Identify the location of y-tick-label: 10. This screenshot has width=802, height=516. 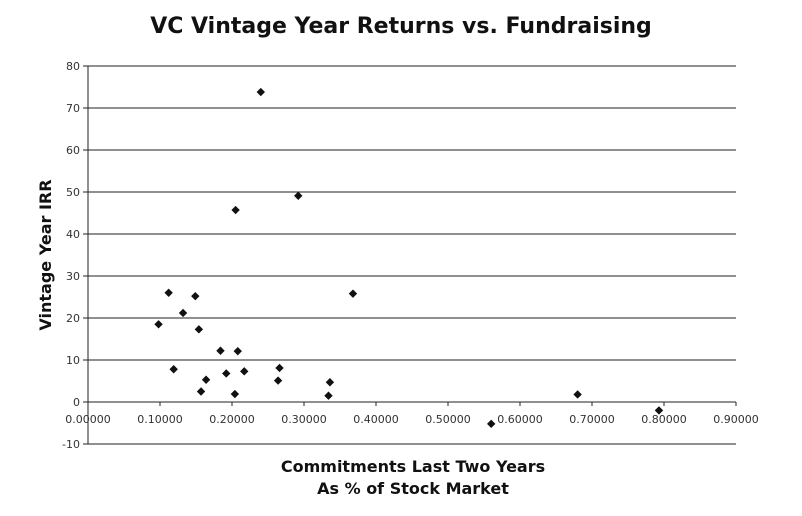
(73, 360).